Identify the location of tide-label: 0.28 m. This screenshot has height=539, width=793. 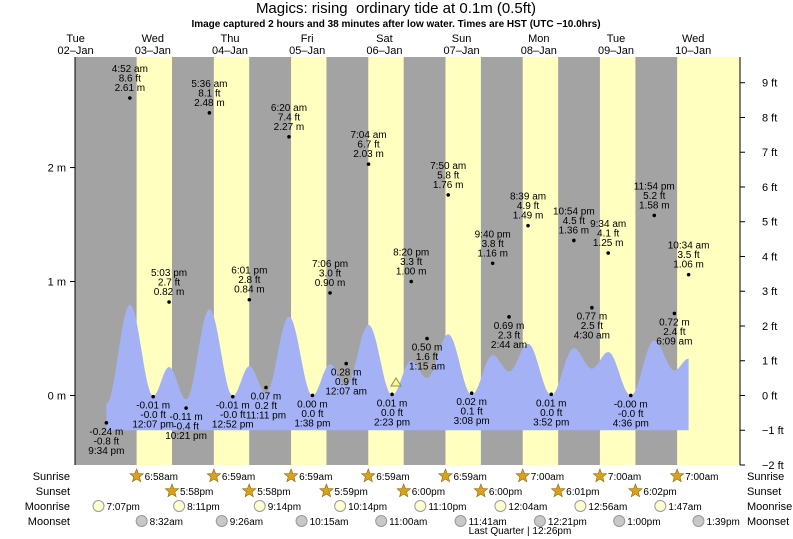
(346, 373).